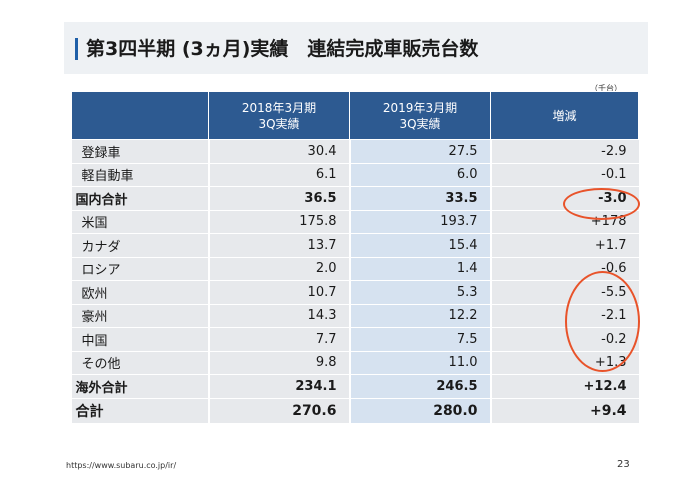  What do you see at coordinates (419, 222) in the screenshot?
I see `fy2019-value: 193.7` at bounding box center [419, 222].